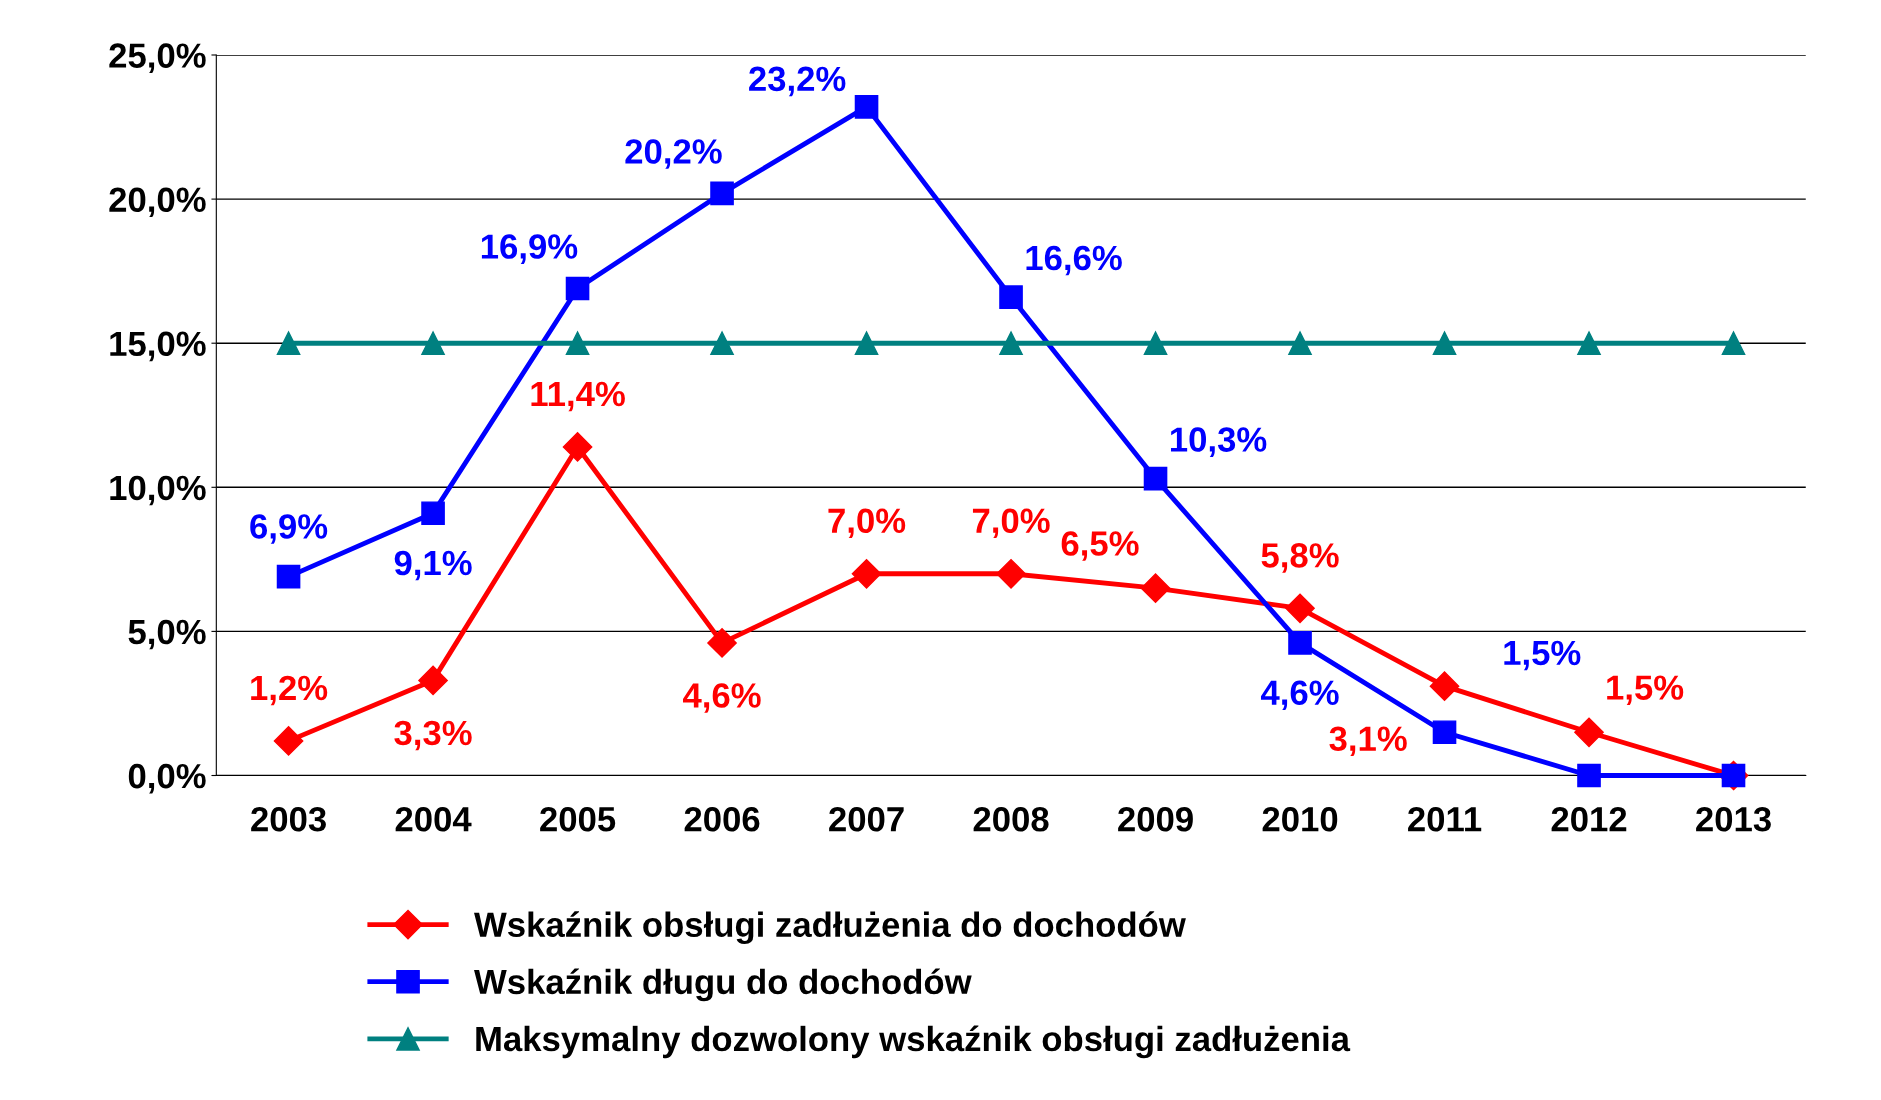 This screenshot has height=1100, width=1881. Describe the element at coordinates (866, 819) in the screenshot. I see `x-tick-label: 2007` at that location.